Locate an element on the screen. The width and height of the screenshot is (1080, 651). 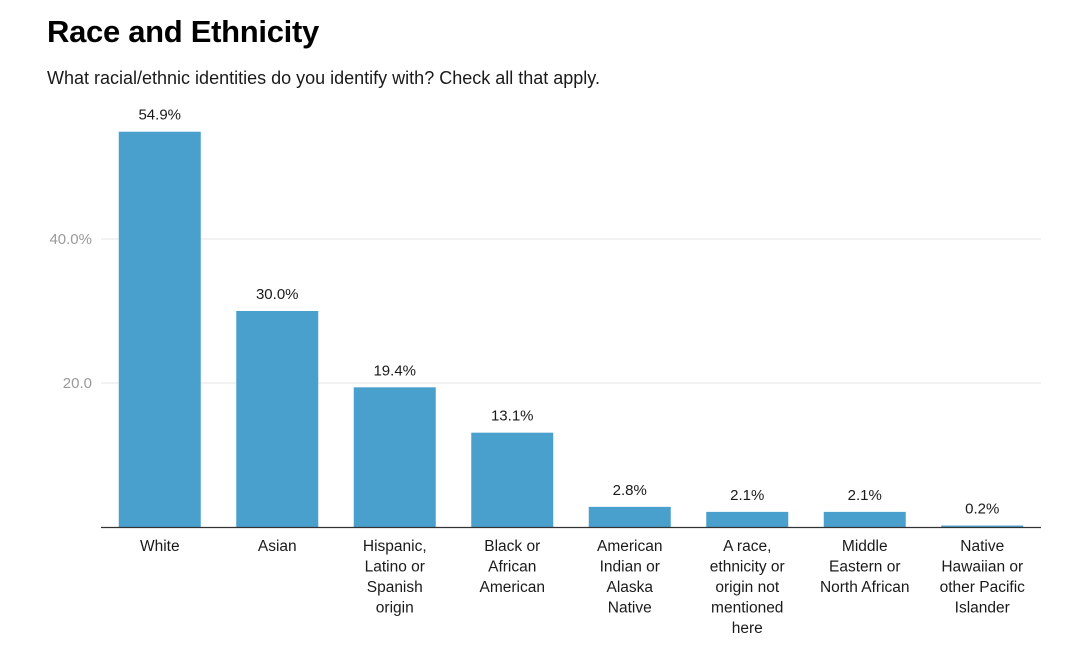
category-label-line: Hawaiian or is located at coordinates (982, 567).